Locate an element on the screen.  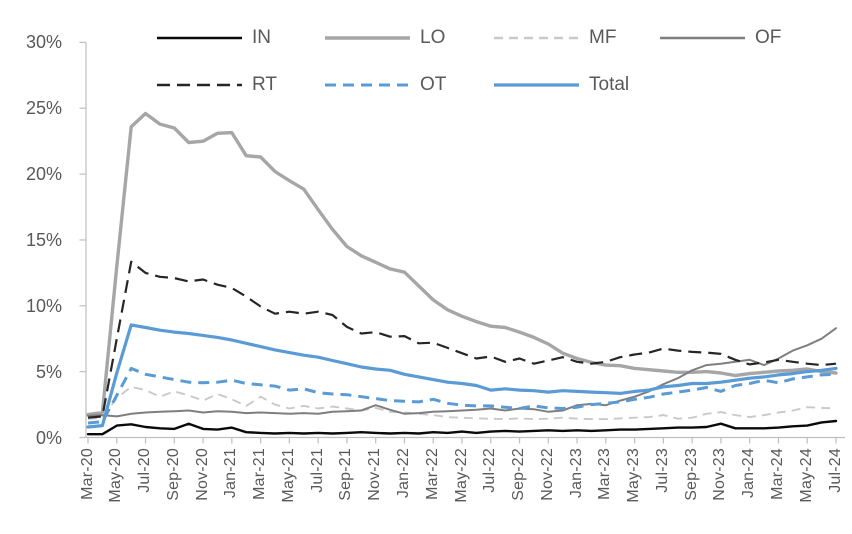
x-axis-label-jul-21: Jul-21 is located at coordinates (317, 470).